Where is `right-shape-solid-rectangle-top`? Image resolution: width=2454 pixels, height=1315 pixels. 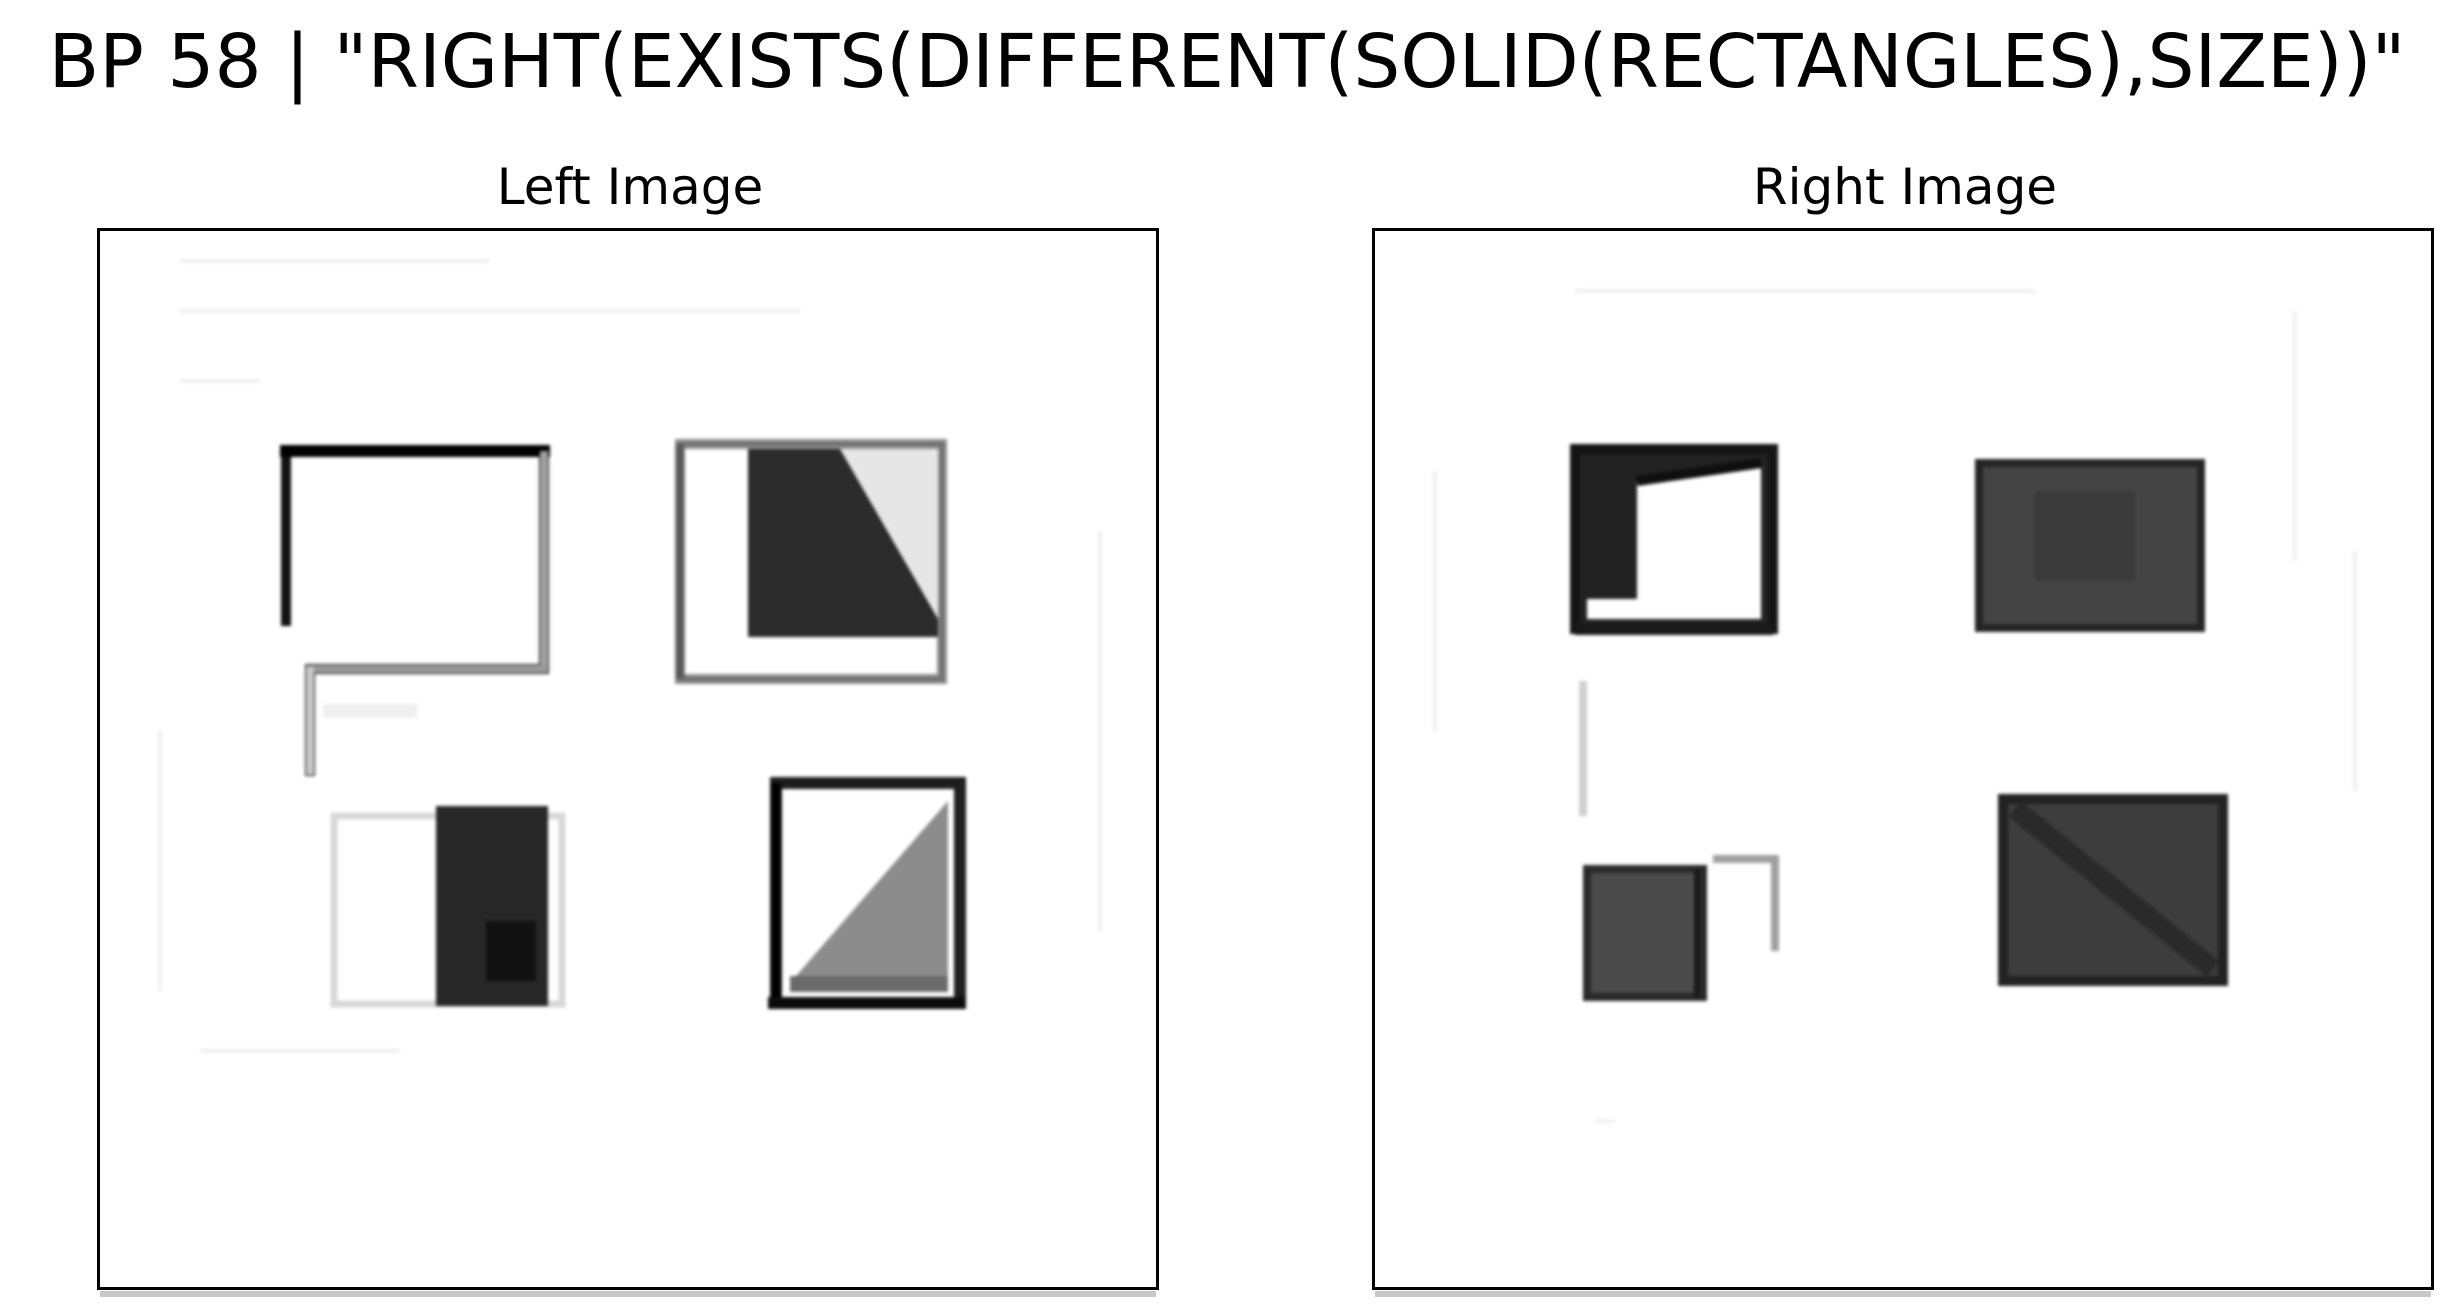 right-shape-solid-rectangle-top is located at coordinates (2090, 545).